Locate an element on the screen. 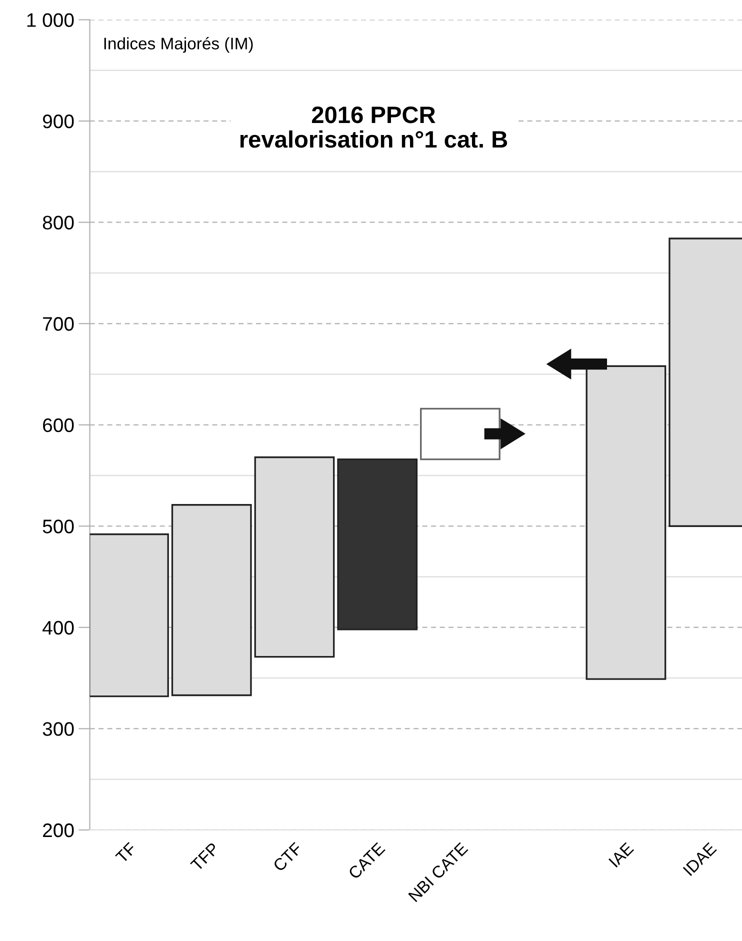 Image resolution: width=742 pixels, height=941 pixels. x-tick-label: TF is located at coordinates (126, 853).